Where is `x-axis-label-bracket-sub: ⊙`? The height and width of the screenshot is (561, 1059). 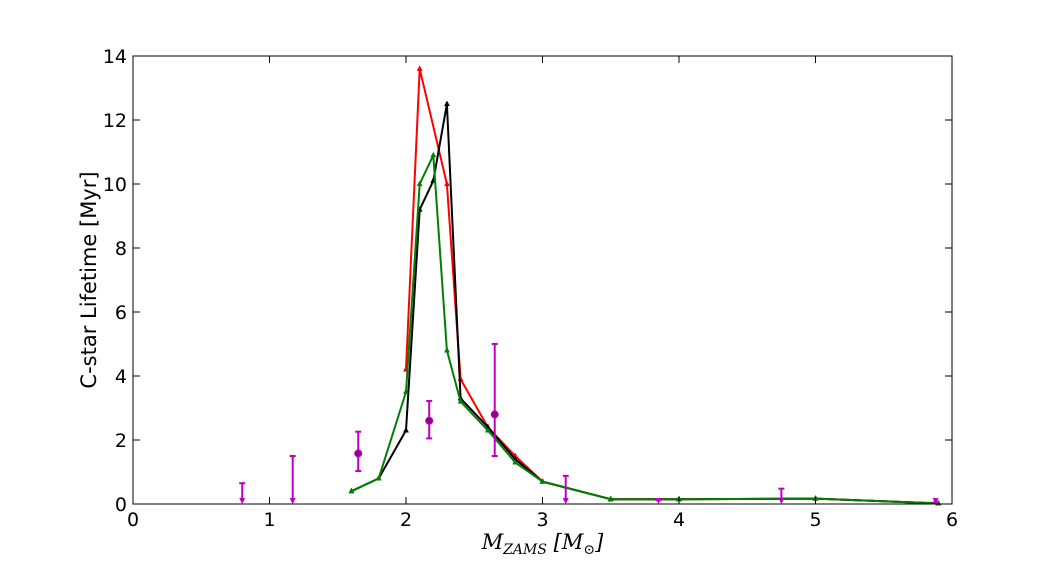 x-axis-label-bracket-sub: ⊙ is located at coordinates (589, 550).